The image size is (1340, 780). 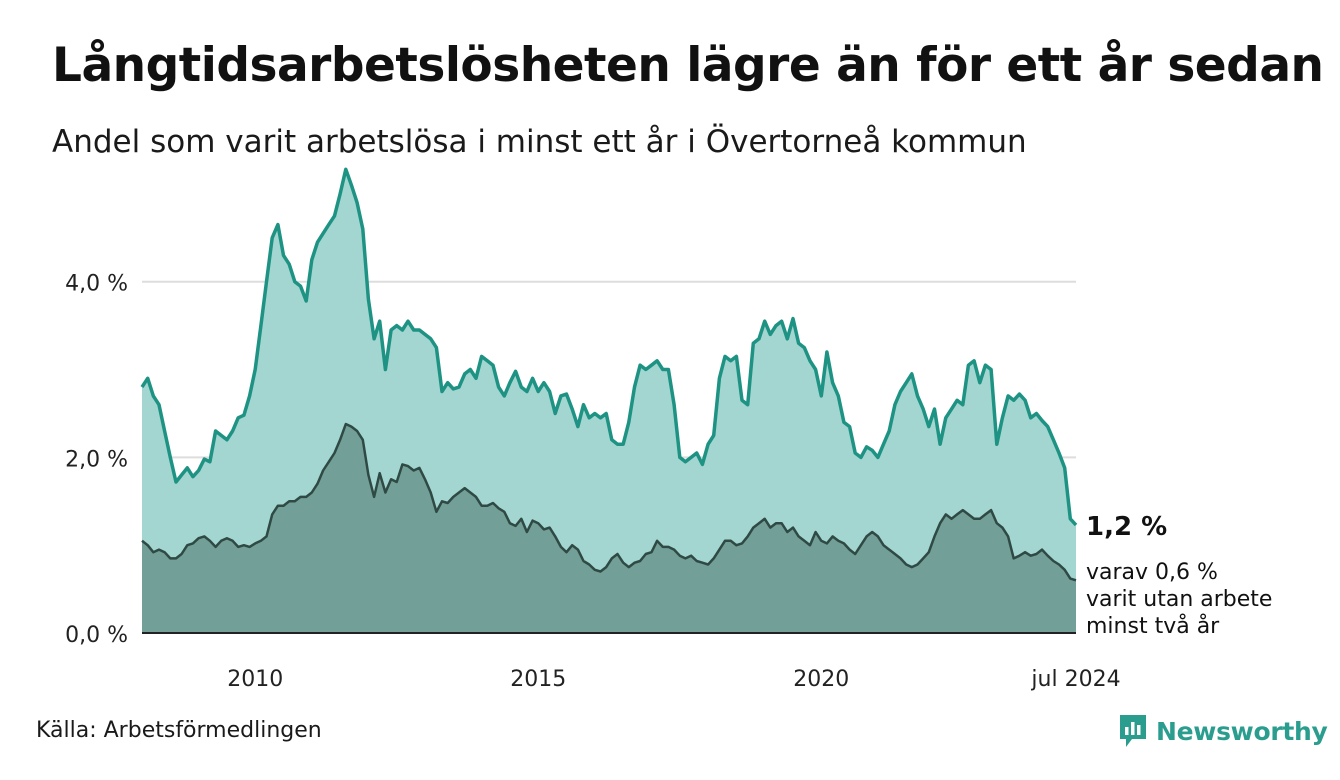 What do you see at coordinates (1133, 731) in the screenshot?
I see `newsworthy-logo-icon` at bounding box center [1133, 731].